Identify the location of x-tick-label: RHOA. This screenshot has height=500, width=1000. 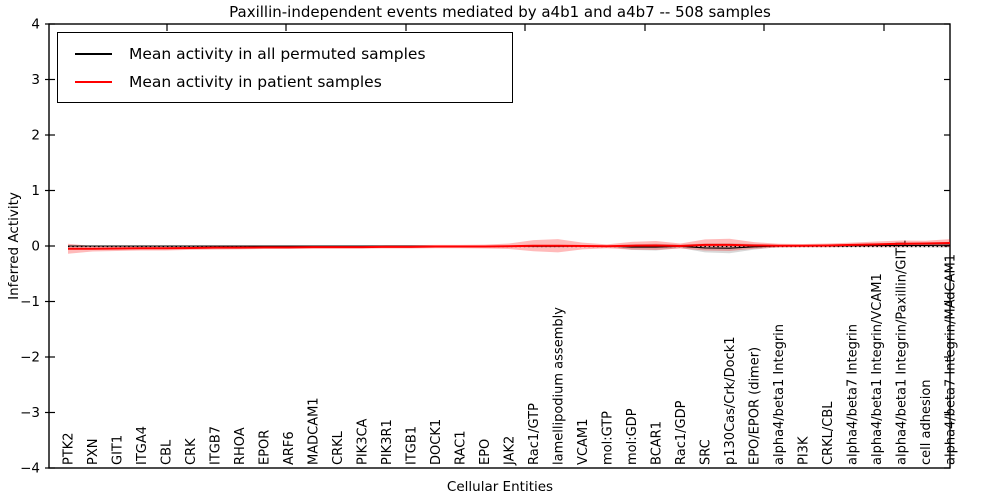
(240, 446).